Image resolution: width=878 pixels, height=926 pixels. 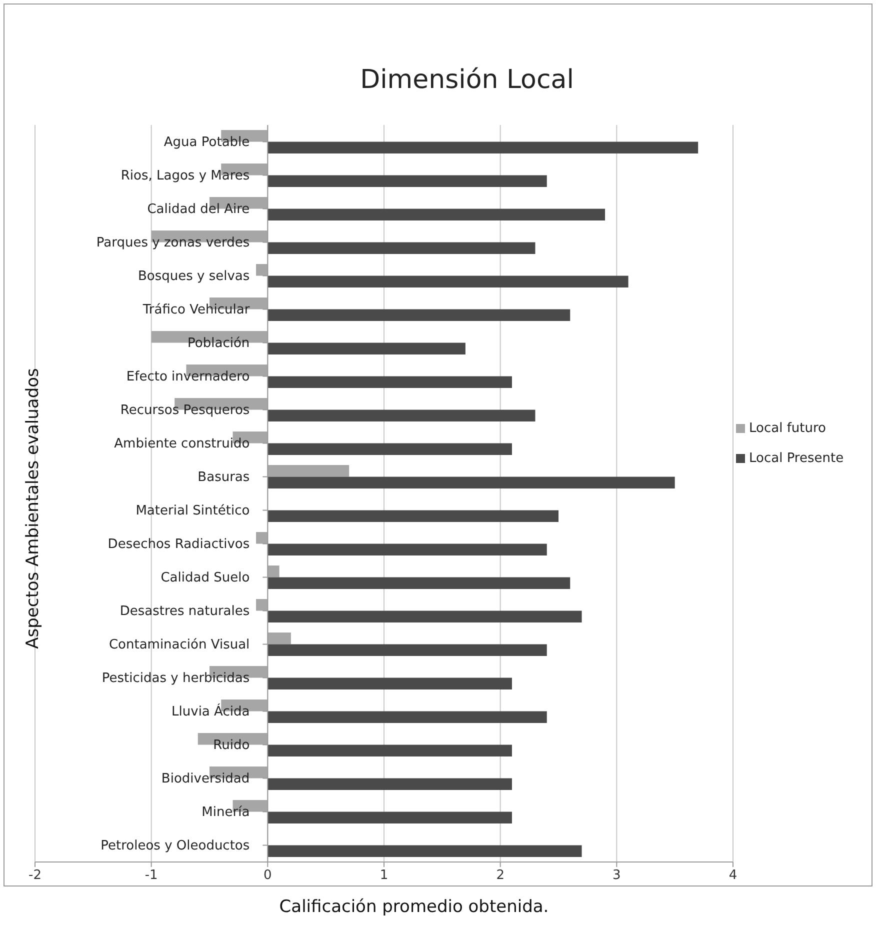 I want to click on y-tick-label: Pesticidas y herbicidas, so click(x=176, y=678).